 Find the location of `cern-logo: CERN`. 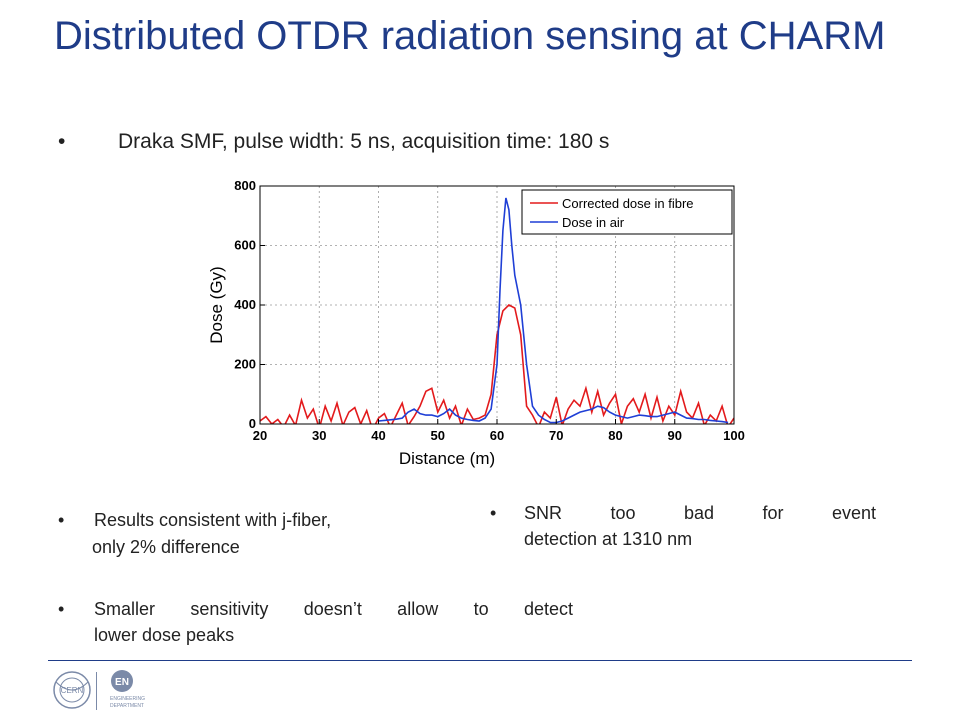

cern-logo: CERN is located at coordinates (72, 690).